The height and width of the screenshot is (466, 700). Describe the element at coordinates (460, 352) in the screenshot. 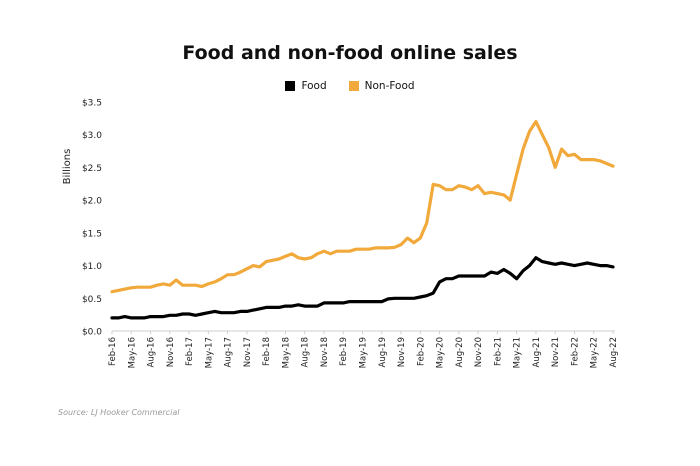

I see `x-tick-label: Aug-20` at that location.